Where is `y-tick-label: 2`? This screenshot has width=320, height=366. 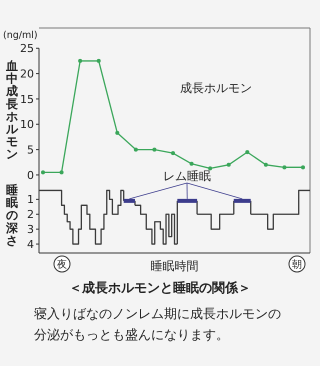
y-tick-label: 2 is located at coordinates (30, 215).